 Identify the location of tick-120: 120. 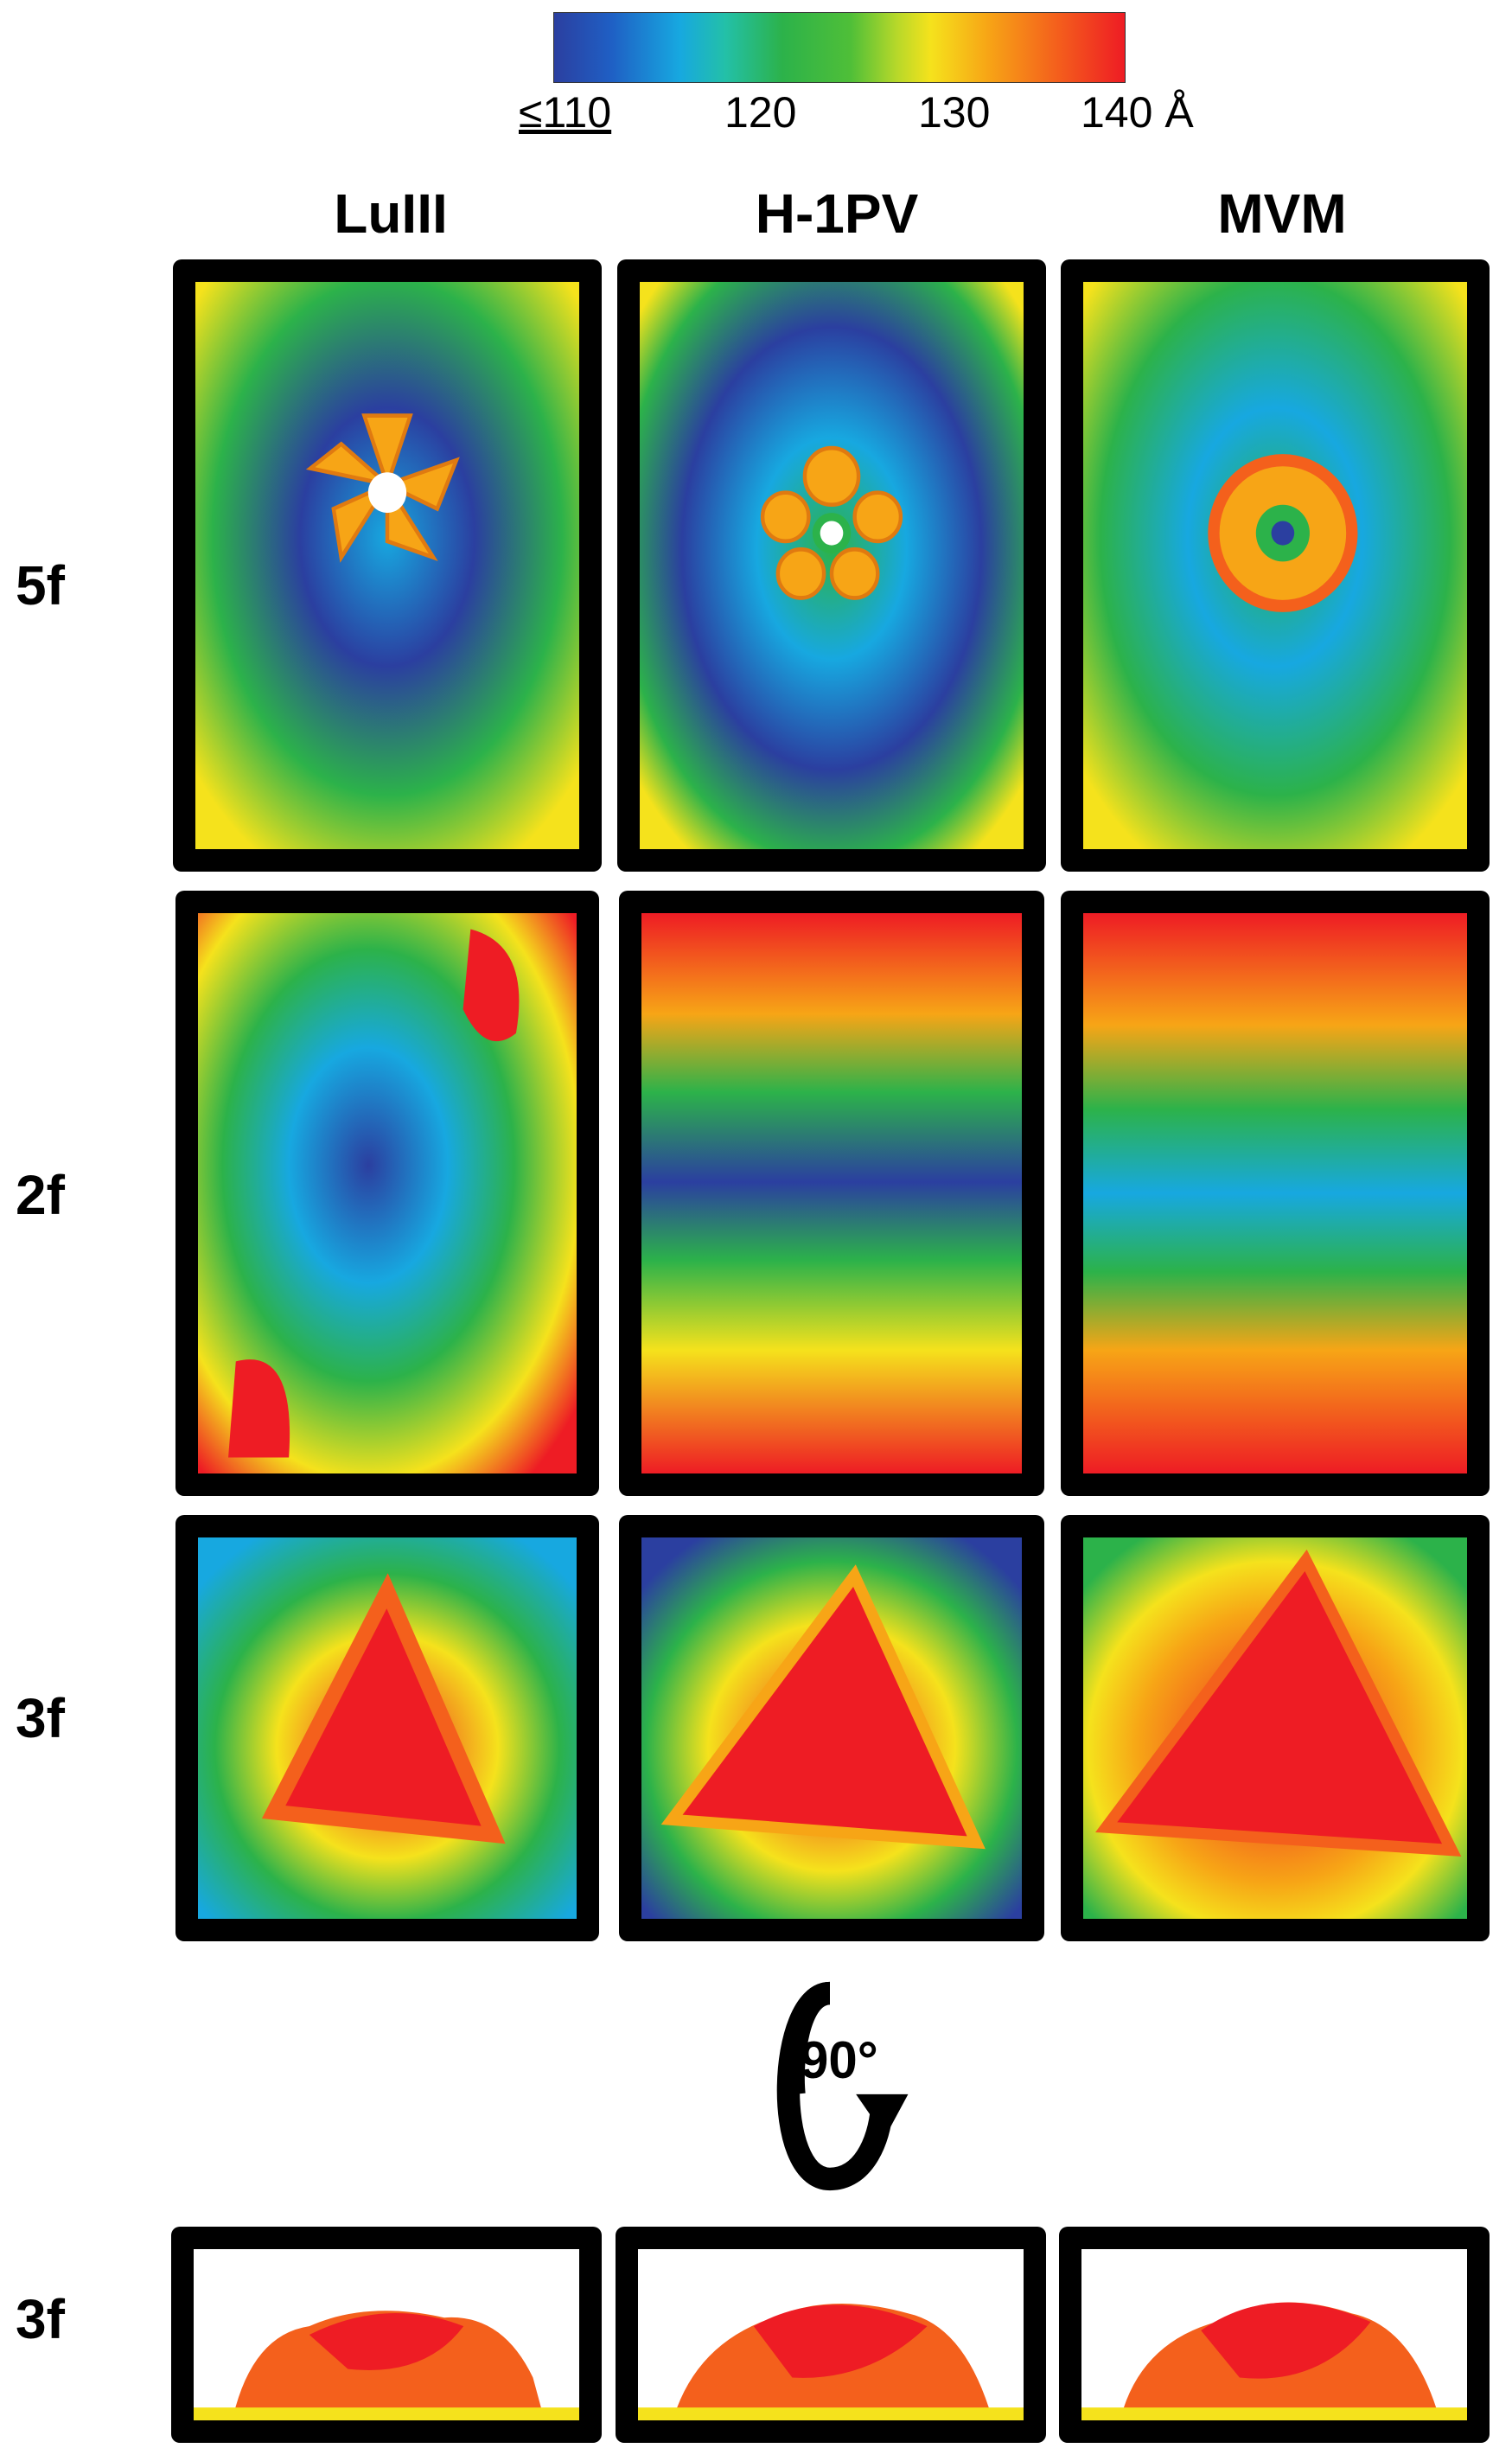
(760, 113).